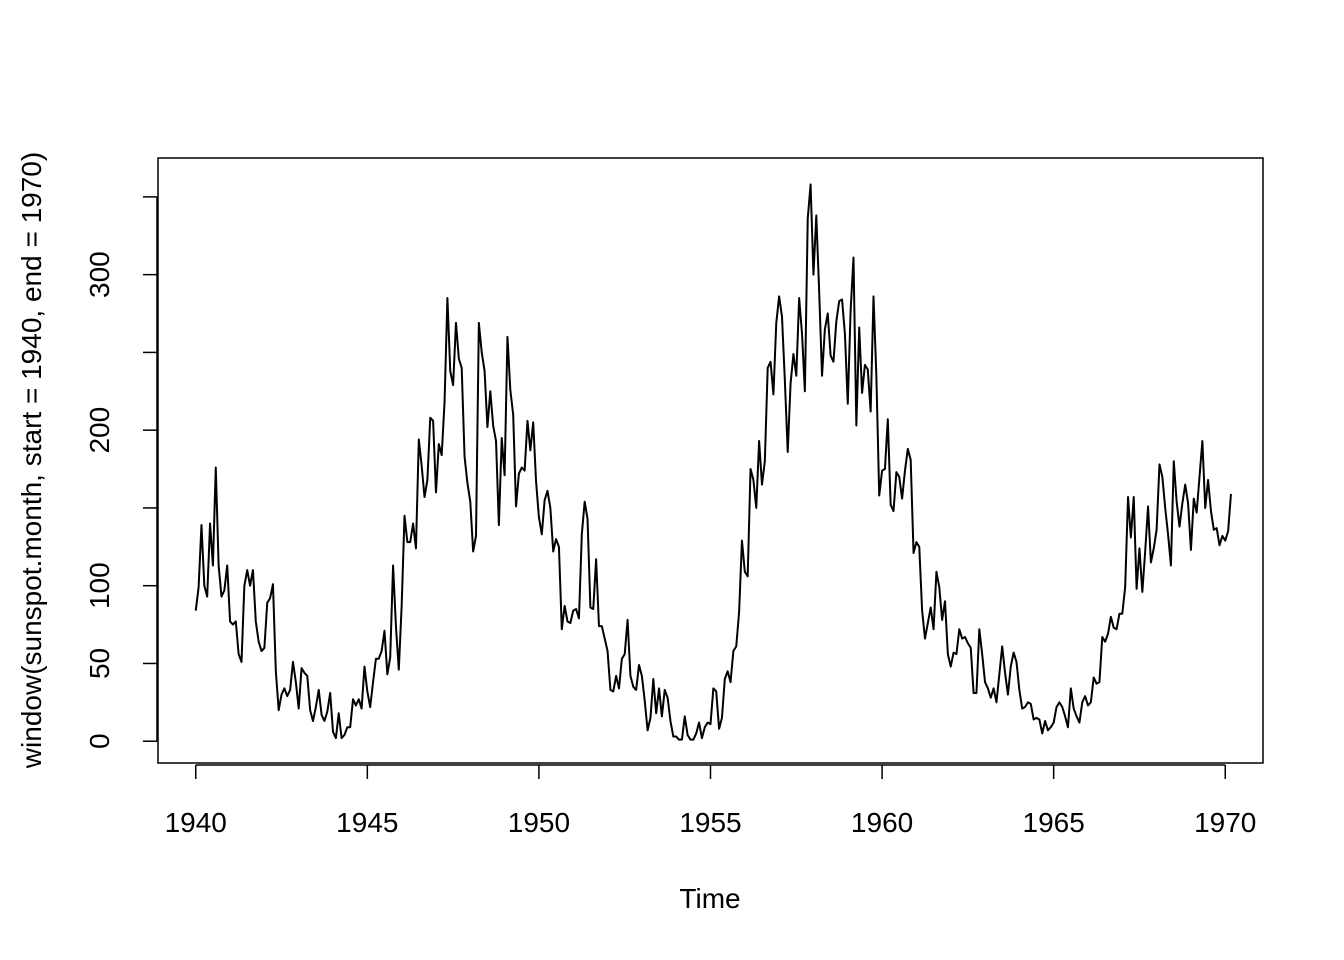 The width and height of the screenshot is (1344, 960). I want to click on x-axis-label: Time, so click(709, 898).